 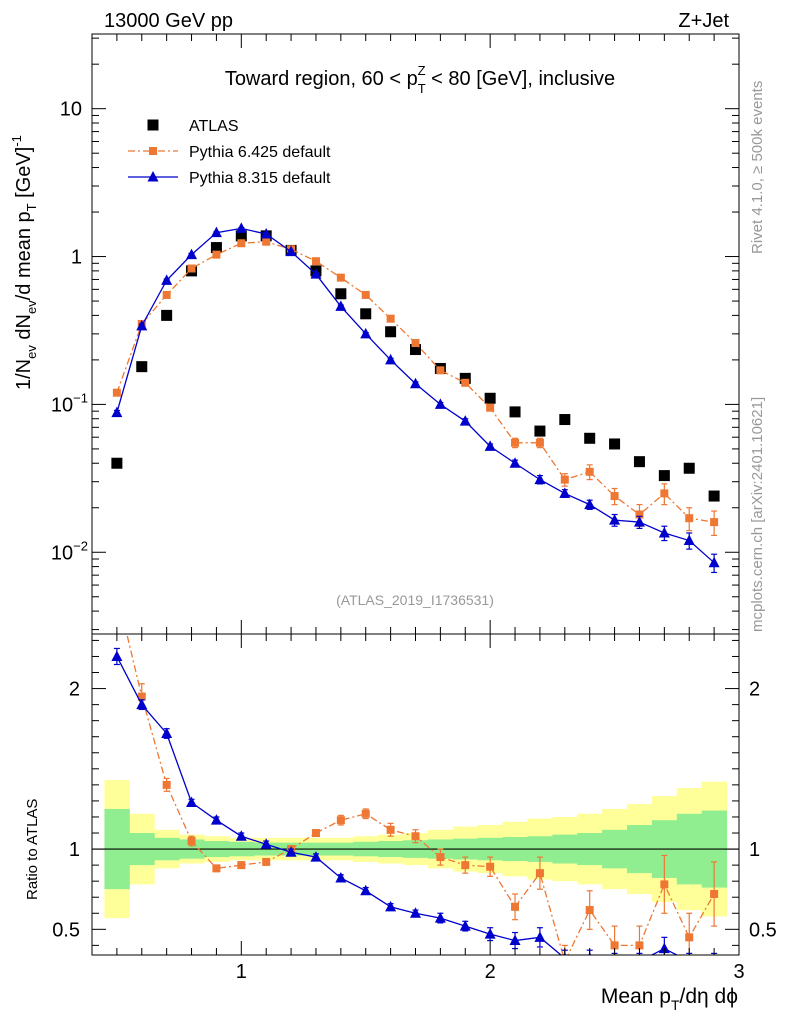 What do you see at coordinates (153, 151) in the screenshot?
I see `legend-marker-pythia-6-425-default` at bounding box center [153, 151].